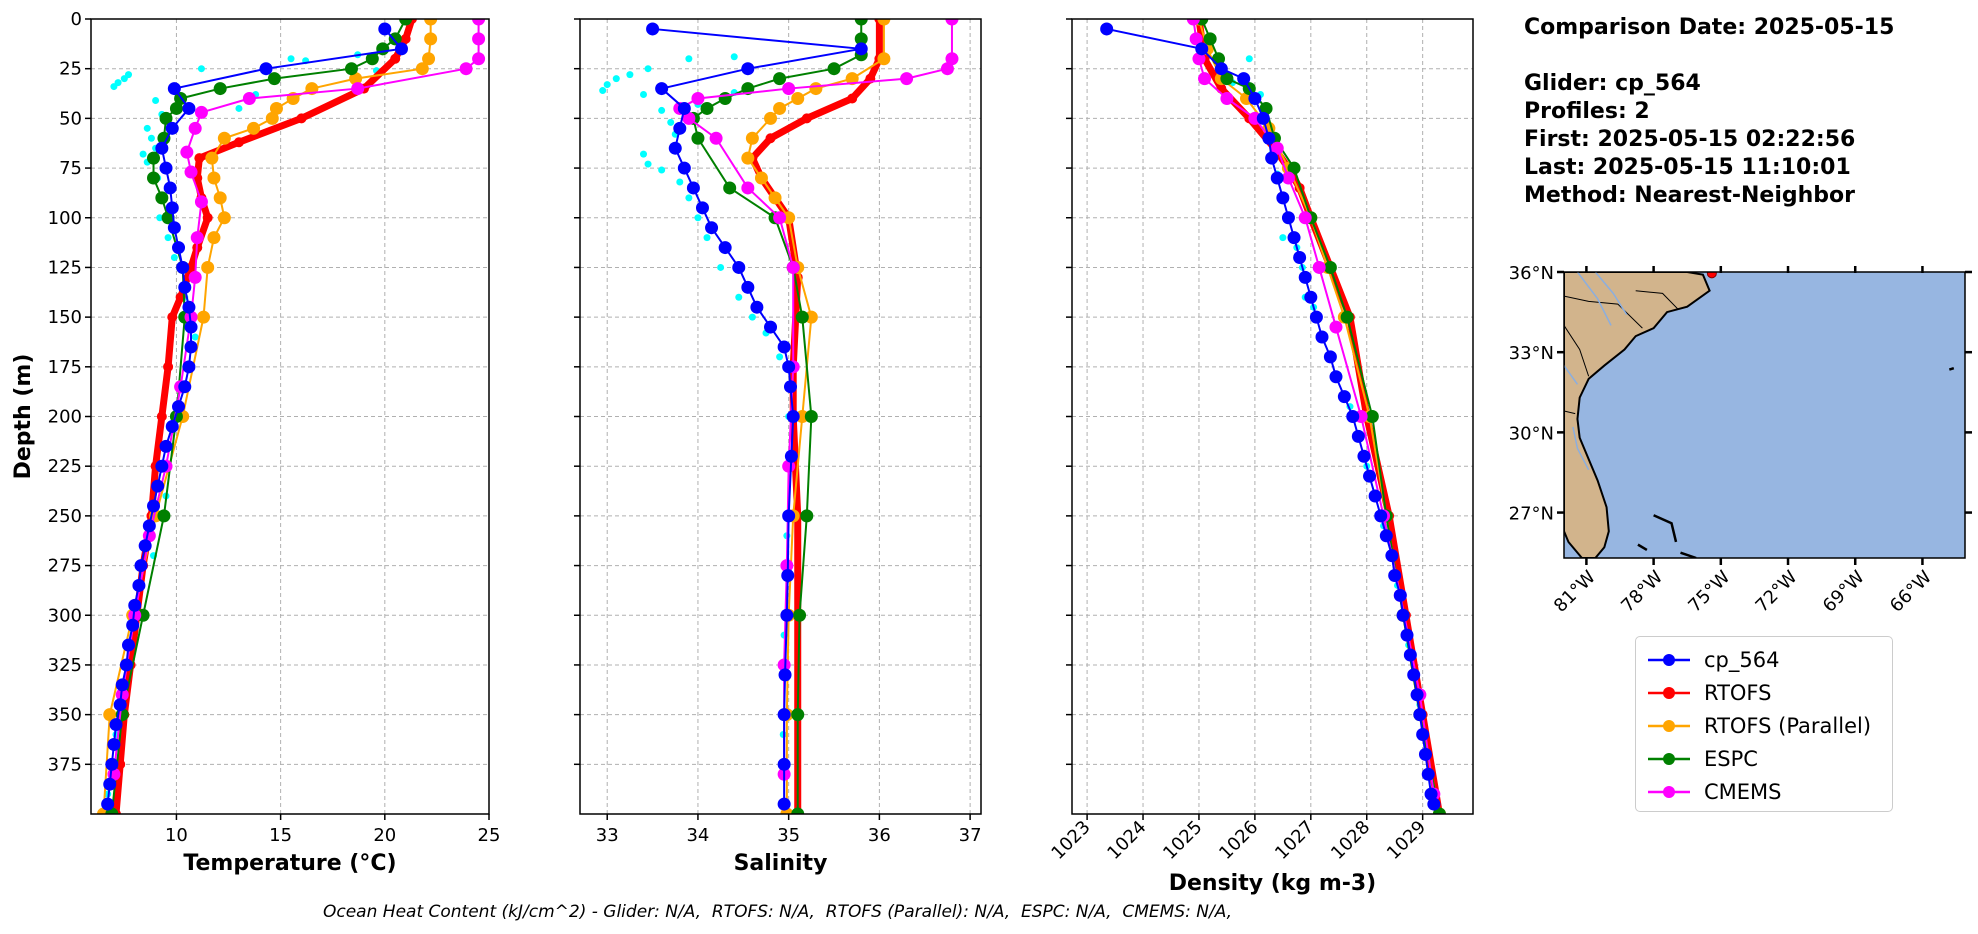 The height and width of the screenshot is (934, 1978). I want to click on river, so click(1594, 299).